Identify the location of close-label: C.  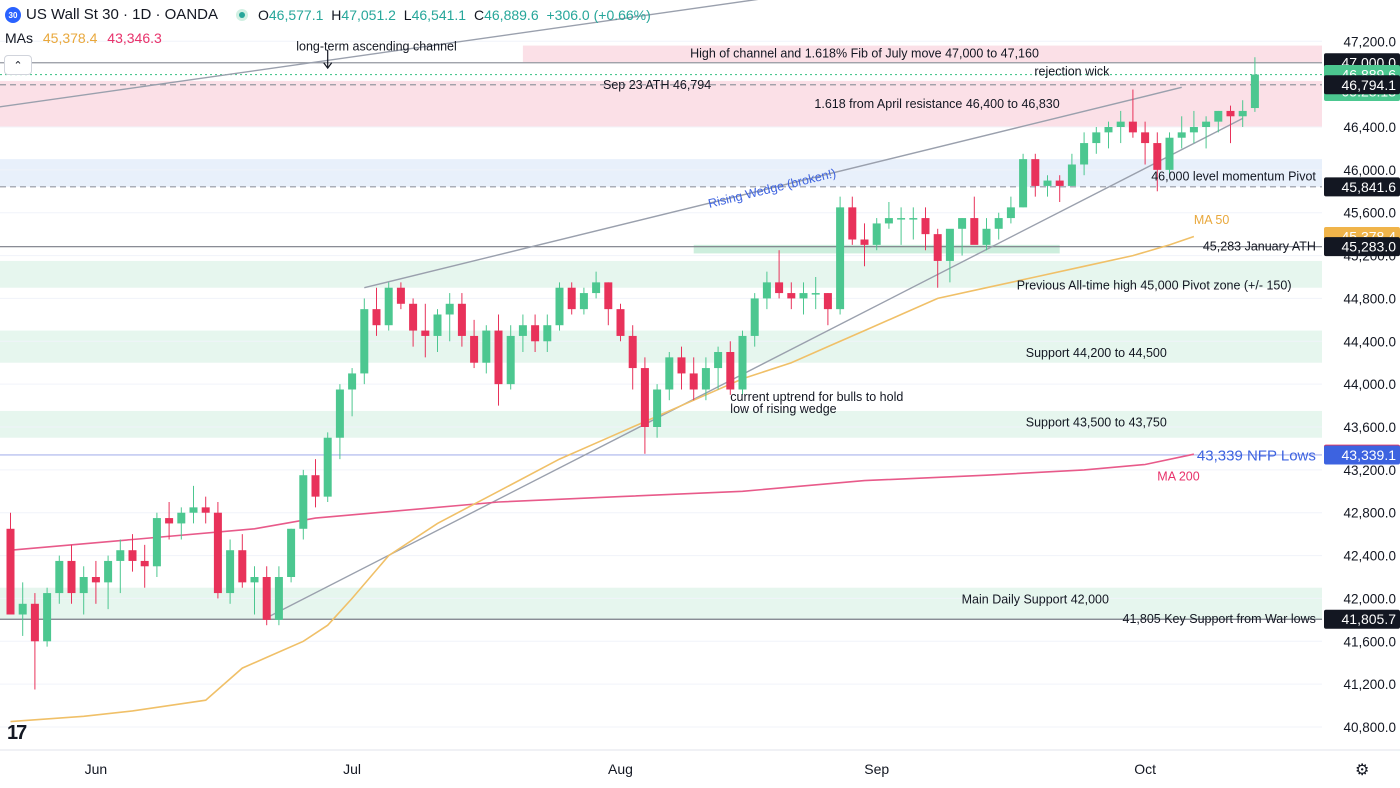
(479, 15).